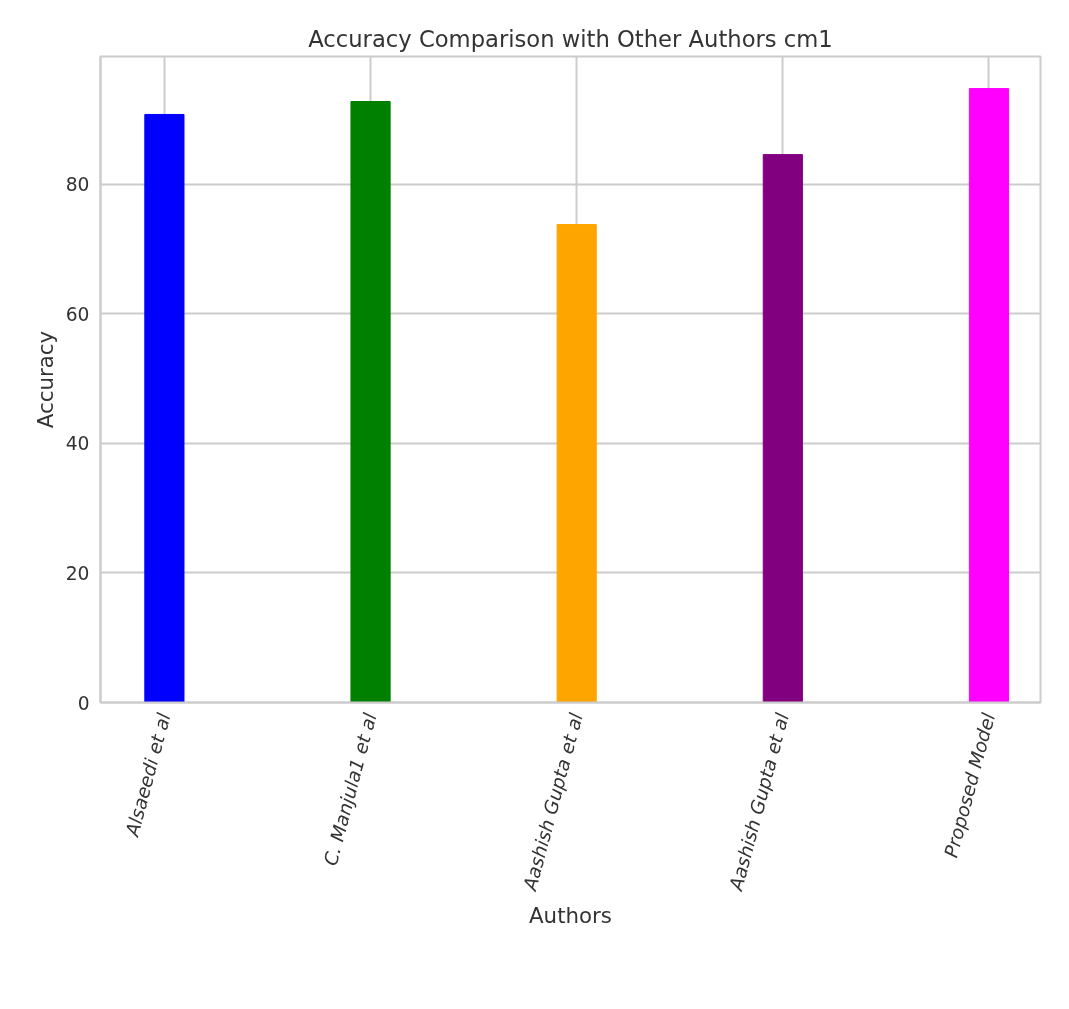 This screenshot has width=1069, height=1009. What do you see at coordinates (570, 38) in the screenshot?
I see `chart-title: Accuracy Comparison with Other Authors cm1` at bounding box center [570, 38].